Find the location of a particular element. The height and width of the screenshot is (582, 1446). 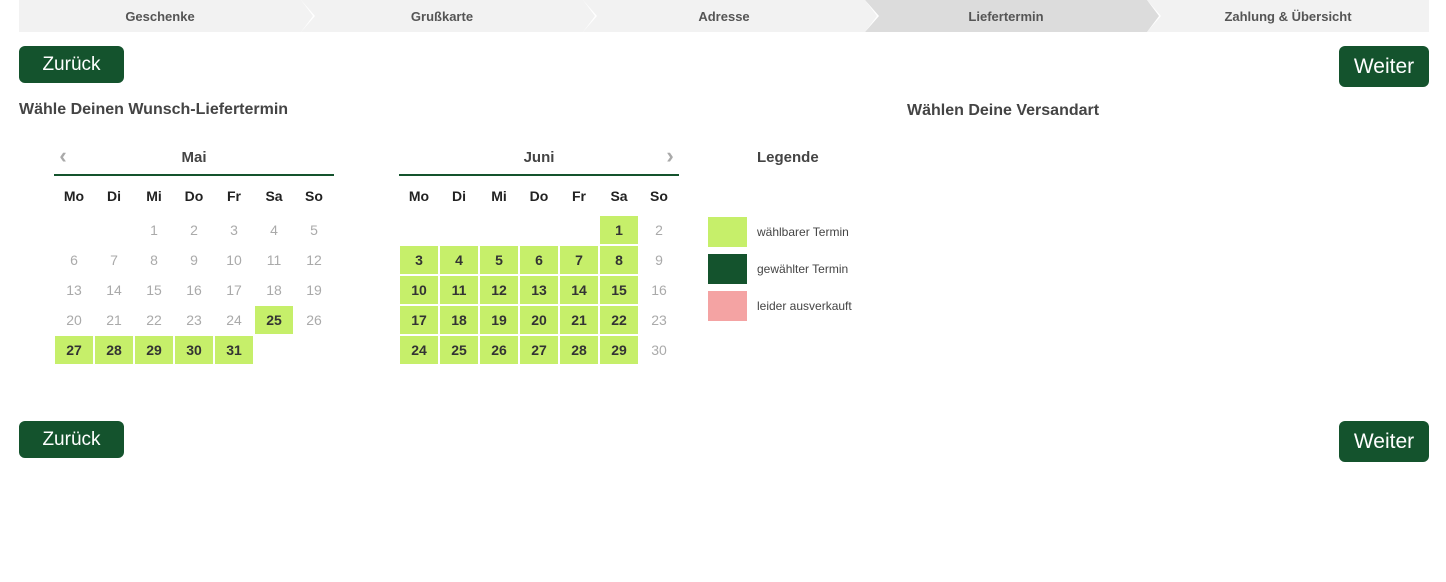

step-grusskarte: Grußkarte is located at coordinates (449, 16).